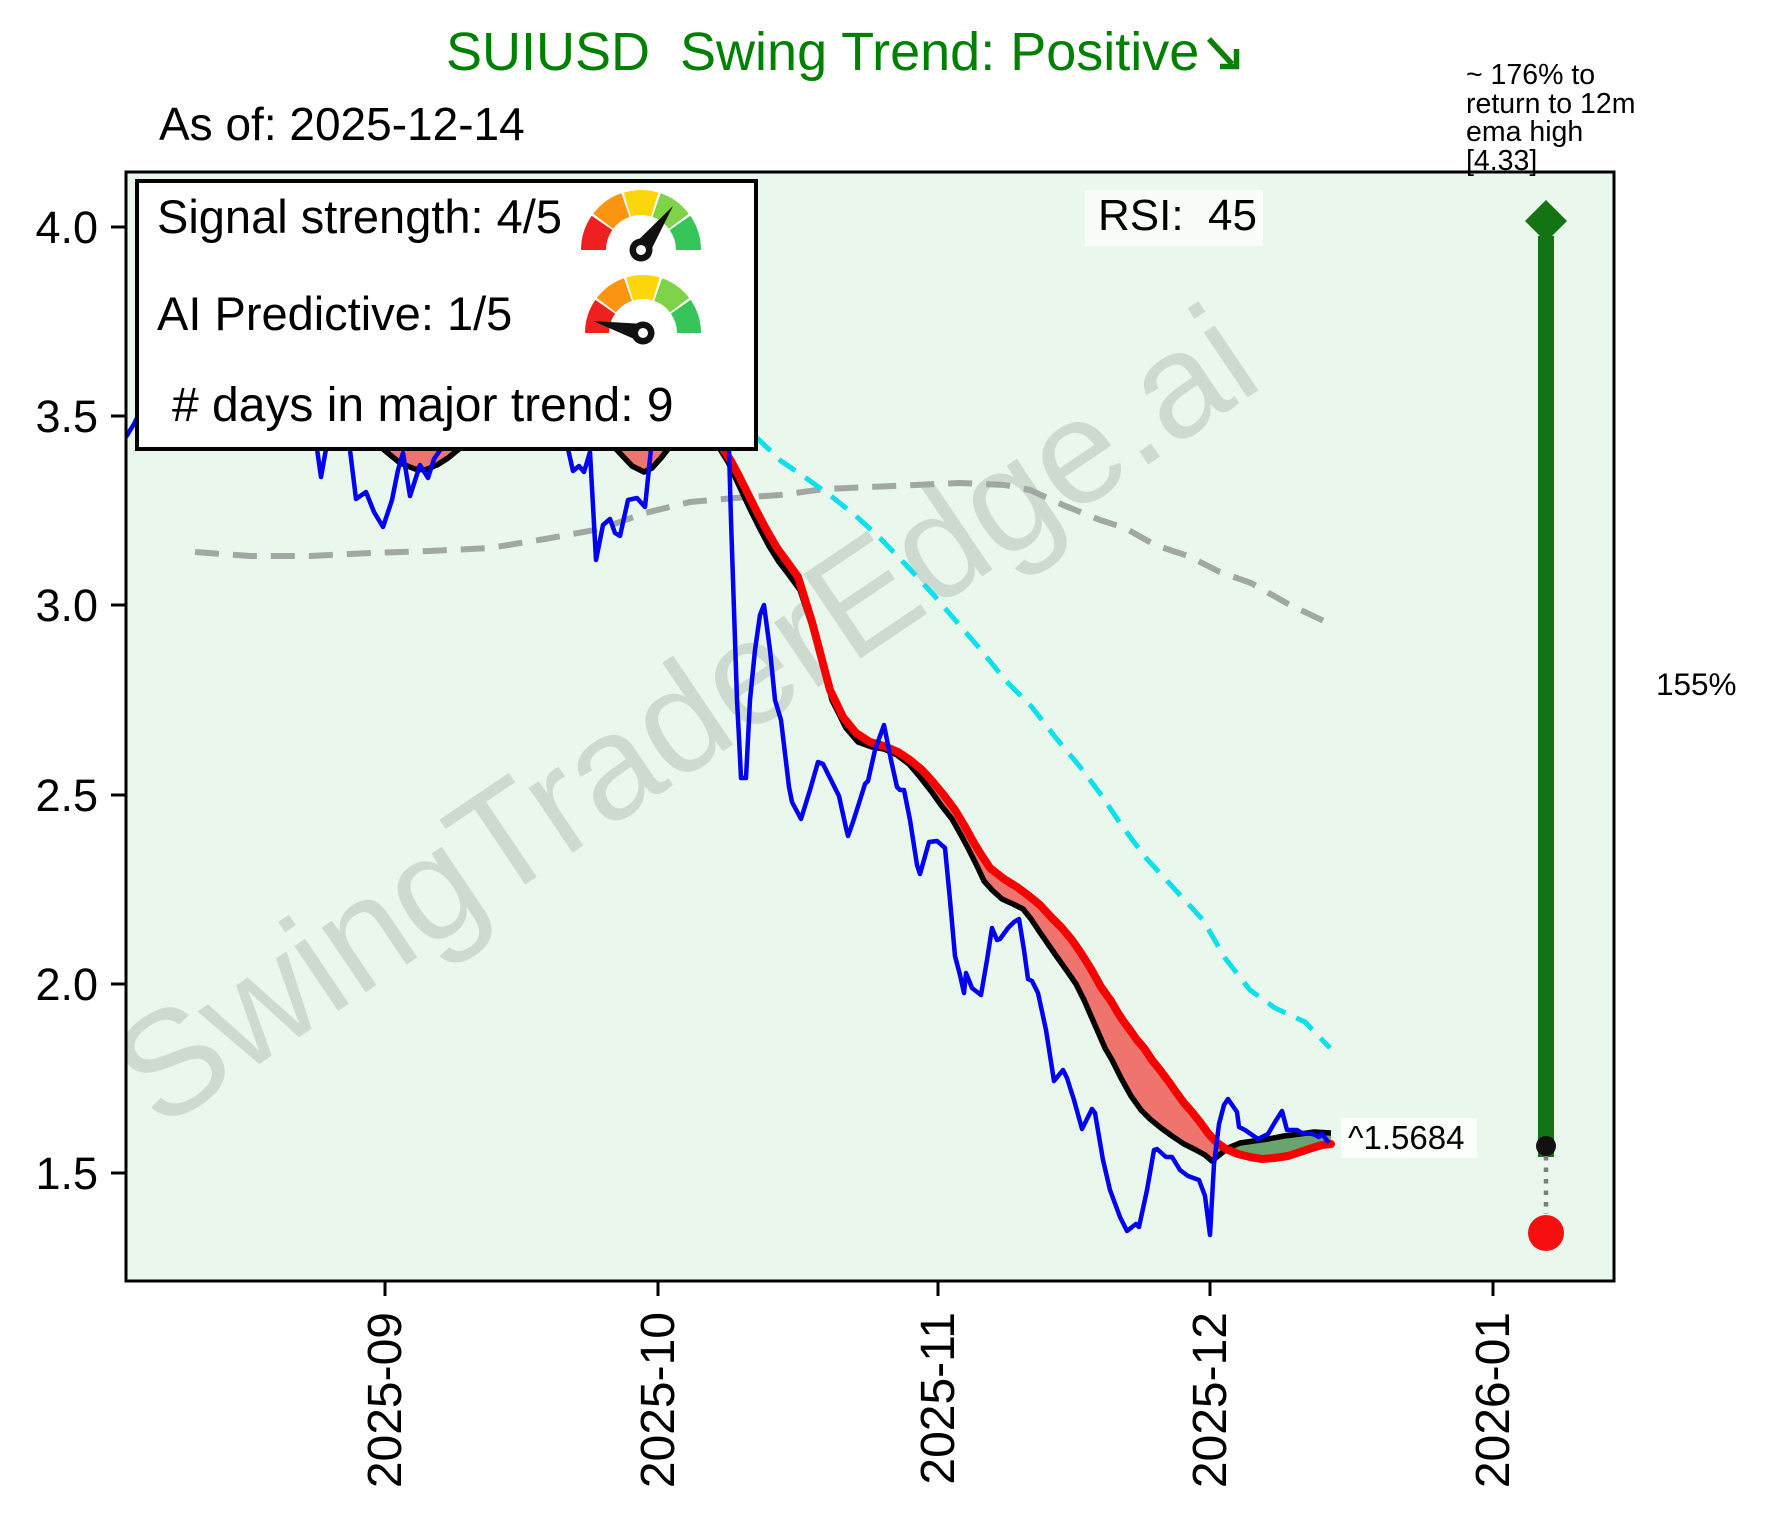 The height and width of the screenshot is (1515, 1768). What do you see at coordinates (1524, 132) in the screenshot?
I see `svg-text: ema high` at bounding box center [1524, 132].